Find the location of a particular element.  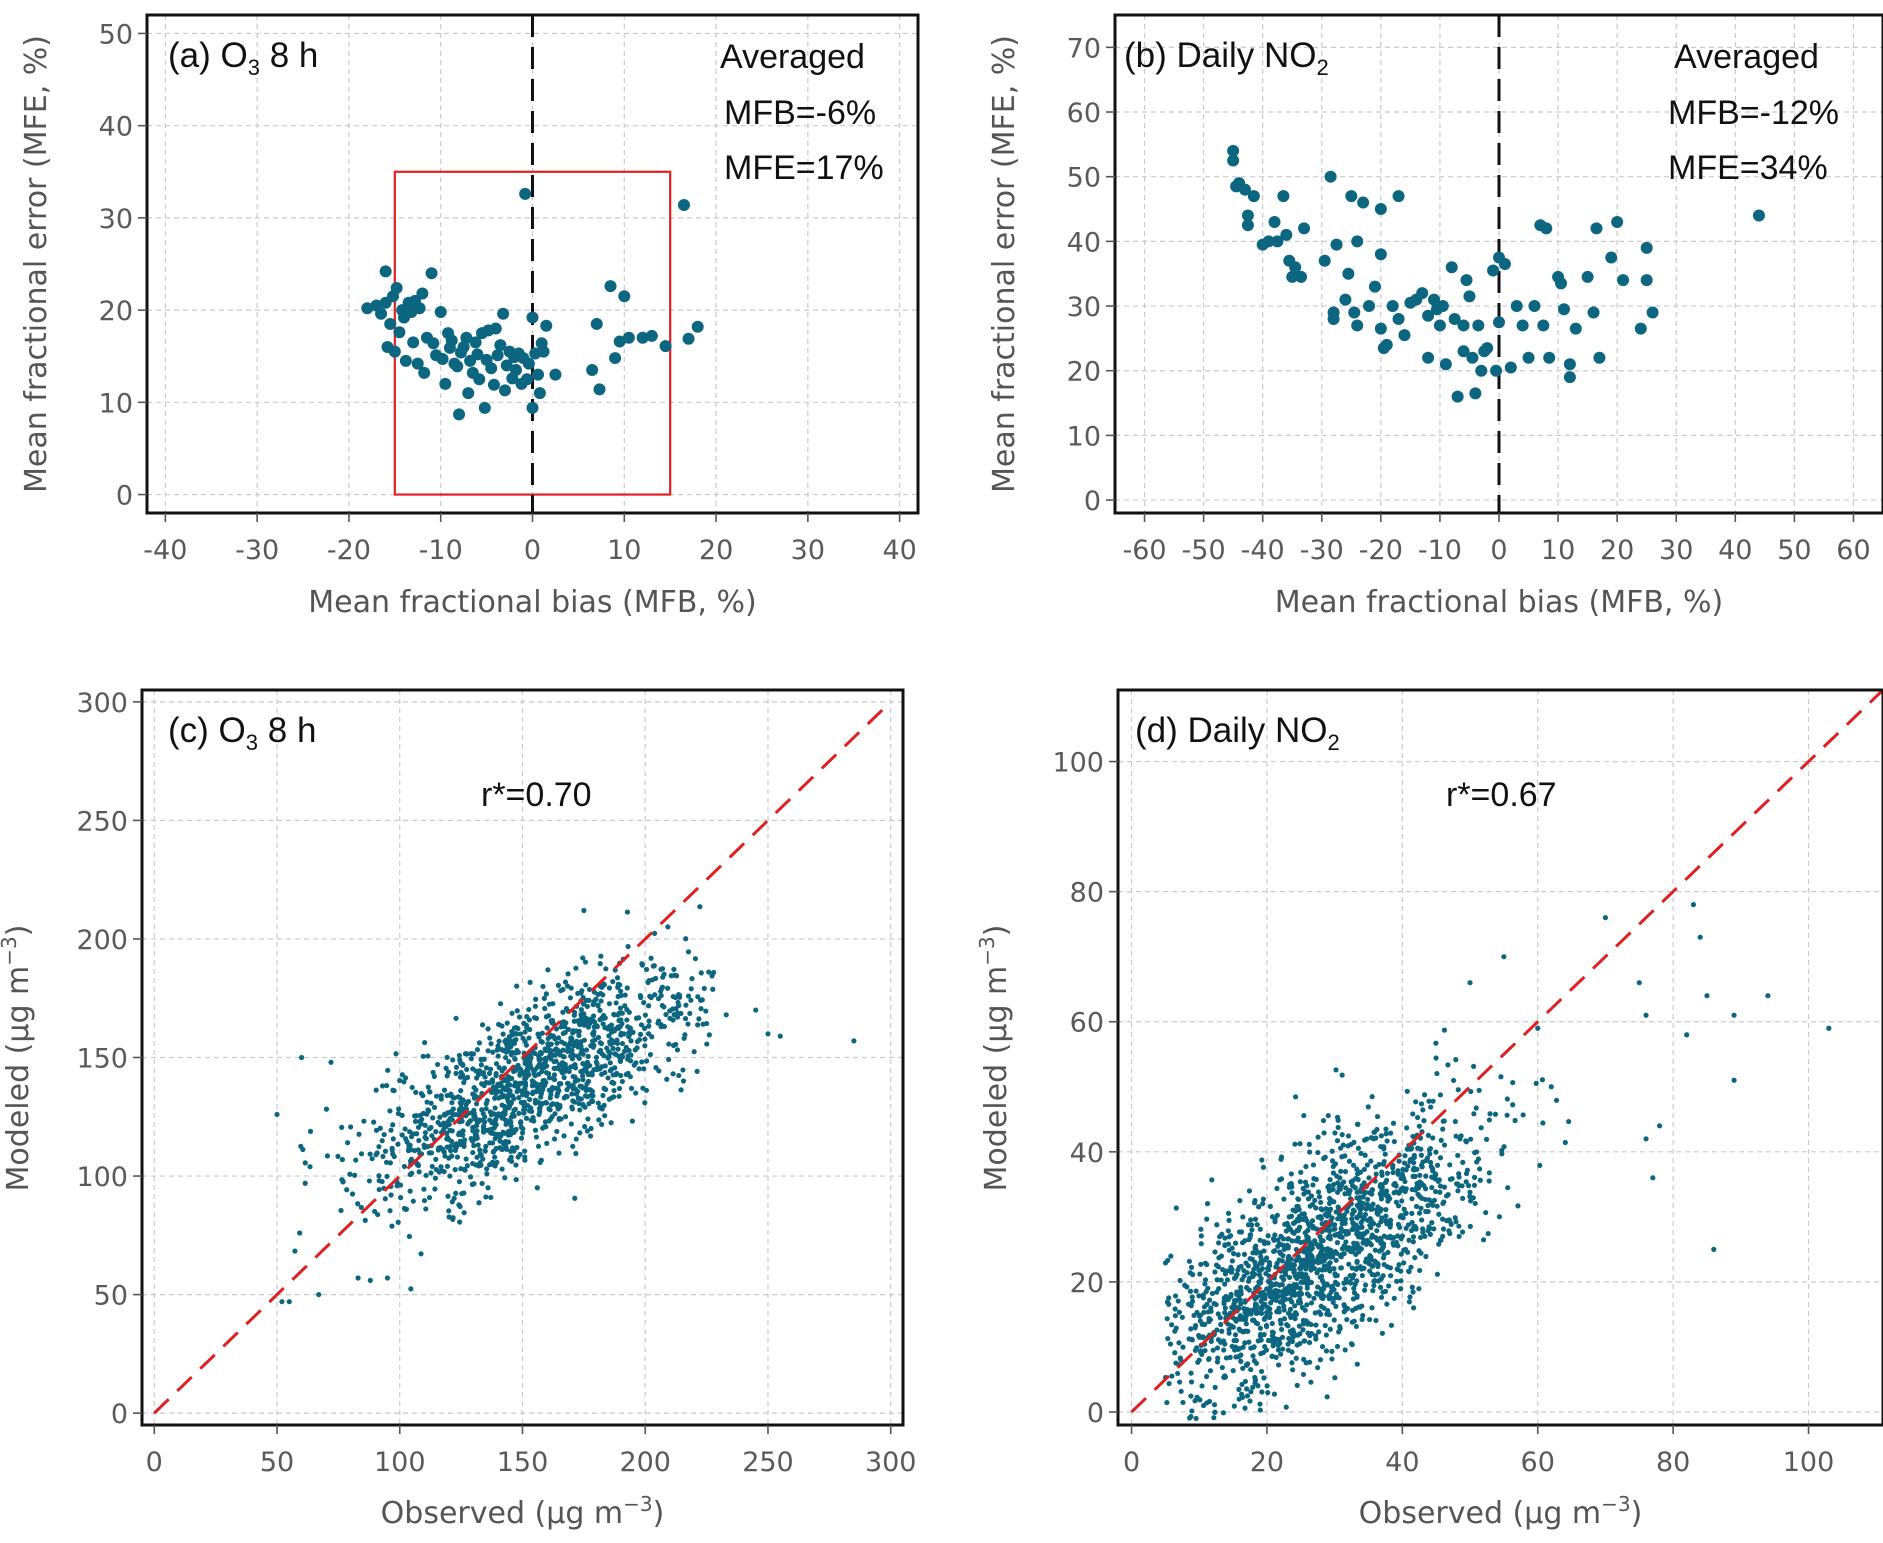

stat-annotation: MFB=-6% is located at coordinates (800, 113).